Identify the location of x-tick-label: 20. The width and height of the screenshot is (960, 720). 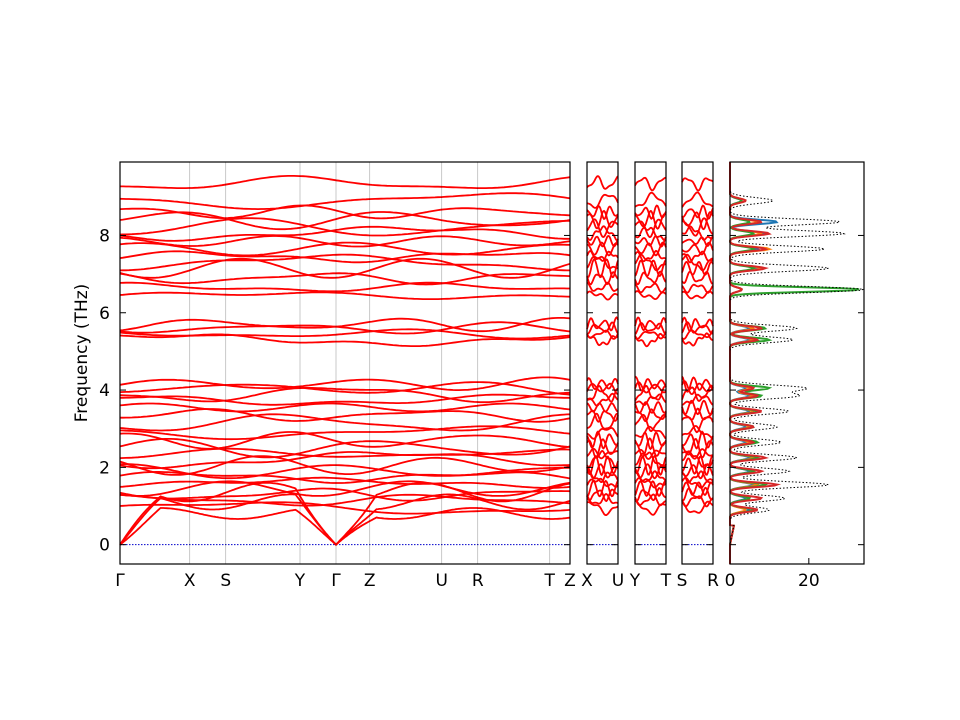
(809, 581).